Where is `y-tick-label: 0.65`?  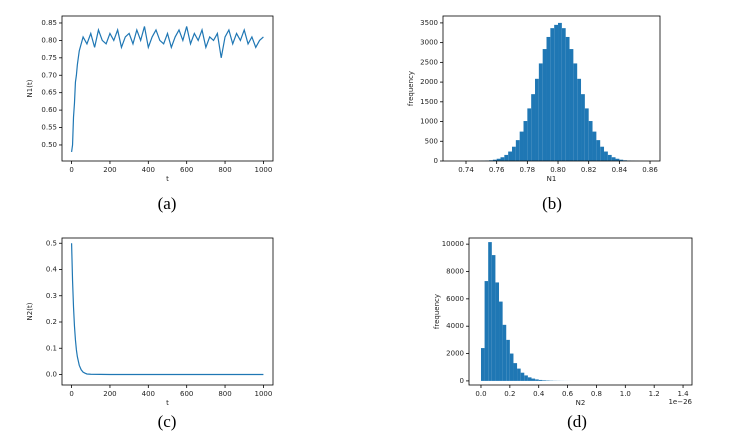
y-tick-label: 0.65 is located at coordinates (49, 93).